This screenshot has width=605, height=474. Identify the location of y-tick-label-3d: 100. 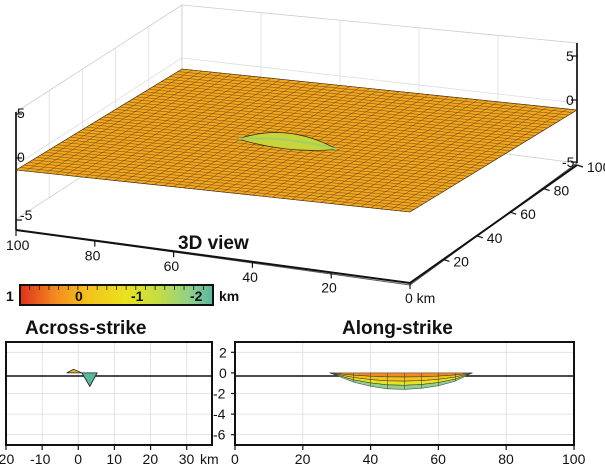
(596, 167).